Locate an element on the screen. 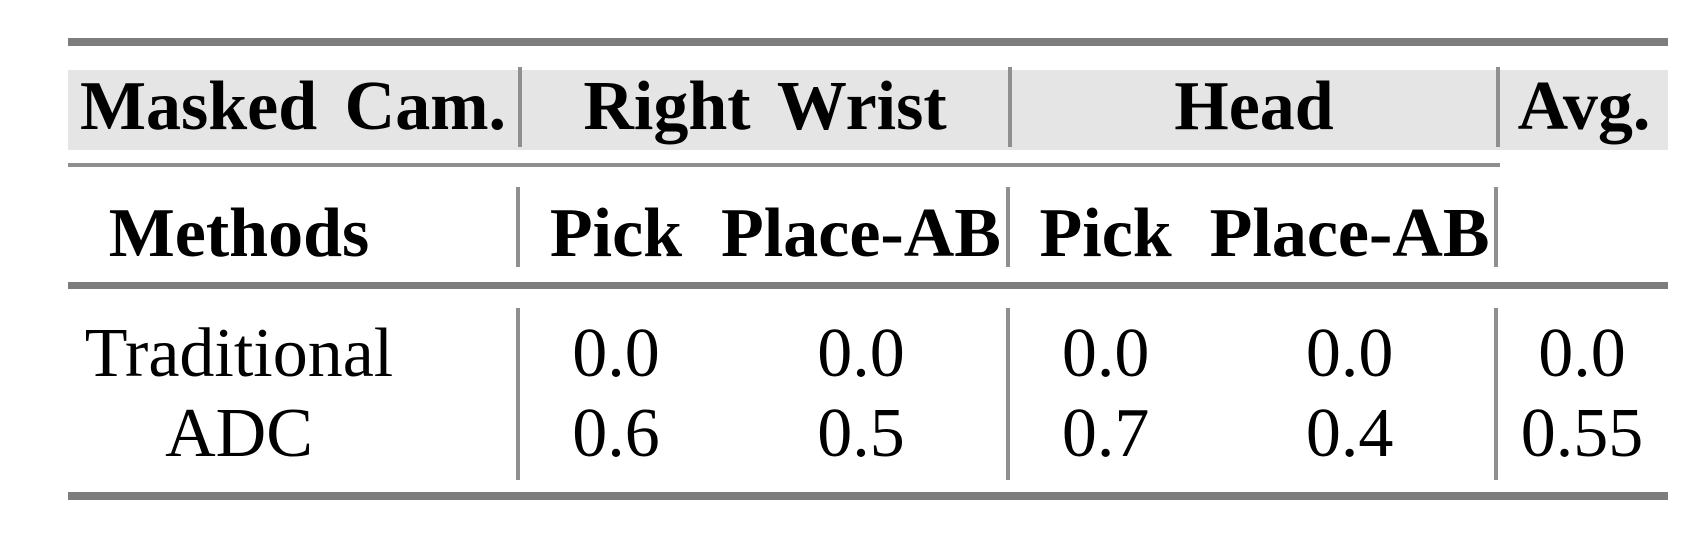 This screenshot has width=1698, height=536. group-header-head: Head is located at coordinates (1252, 107).